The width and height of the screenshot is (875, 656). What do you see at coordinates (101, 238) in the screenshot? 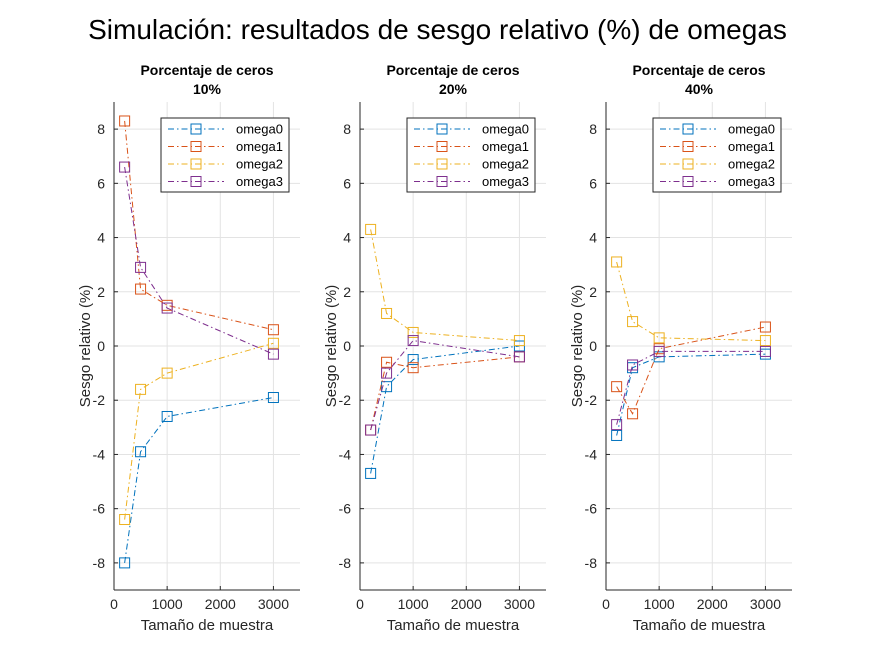
I see `y-tick-label: 4` at bounding box center [101, 238].